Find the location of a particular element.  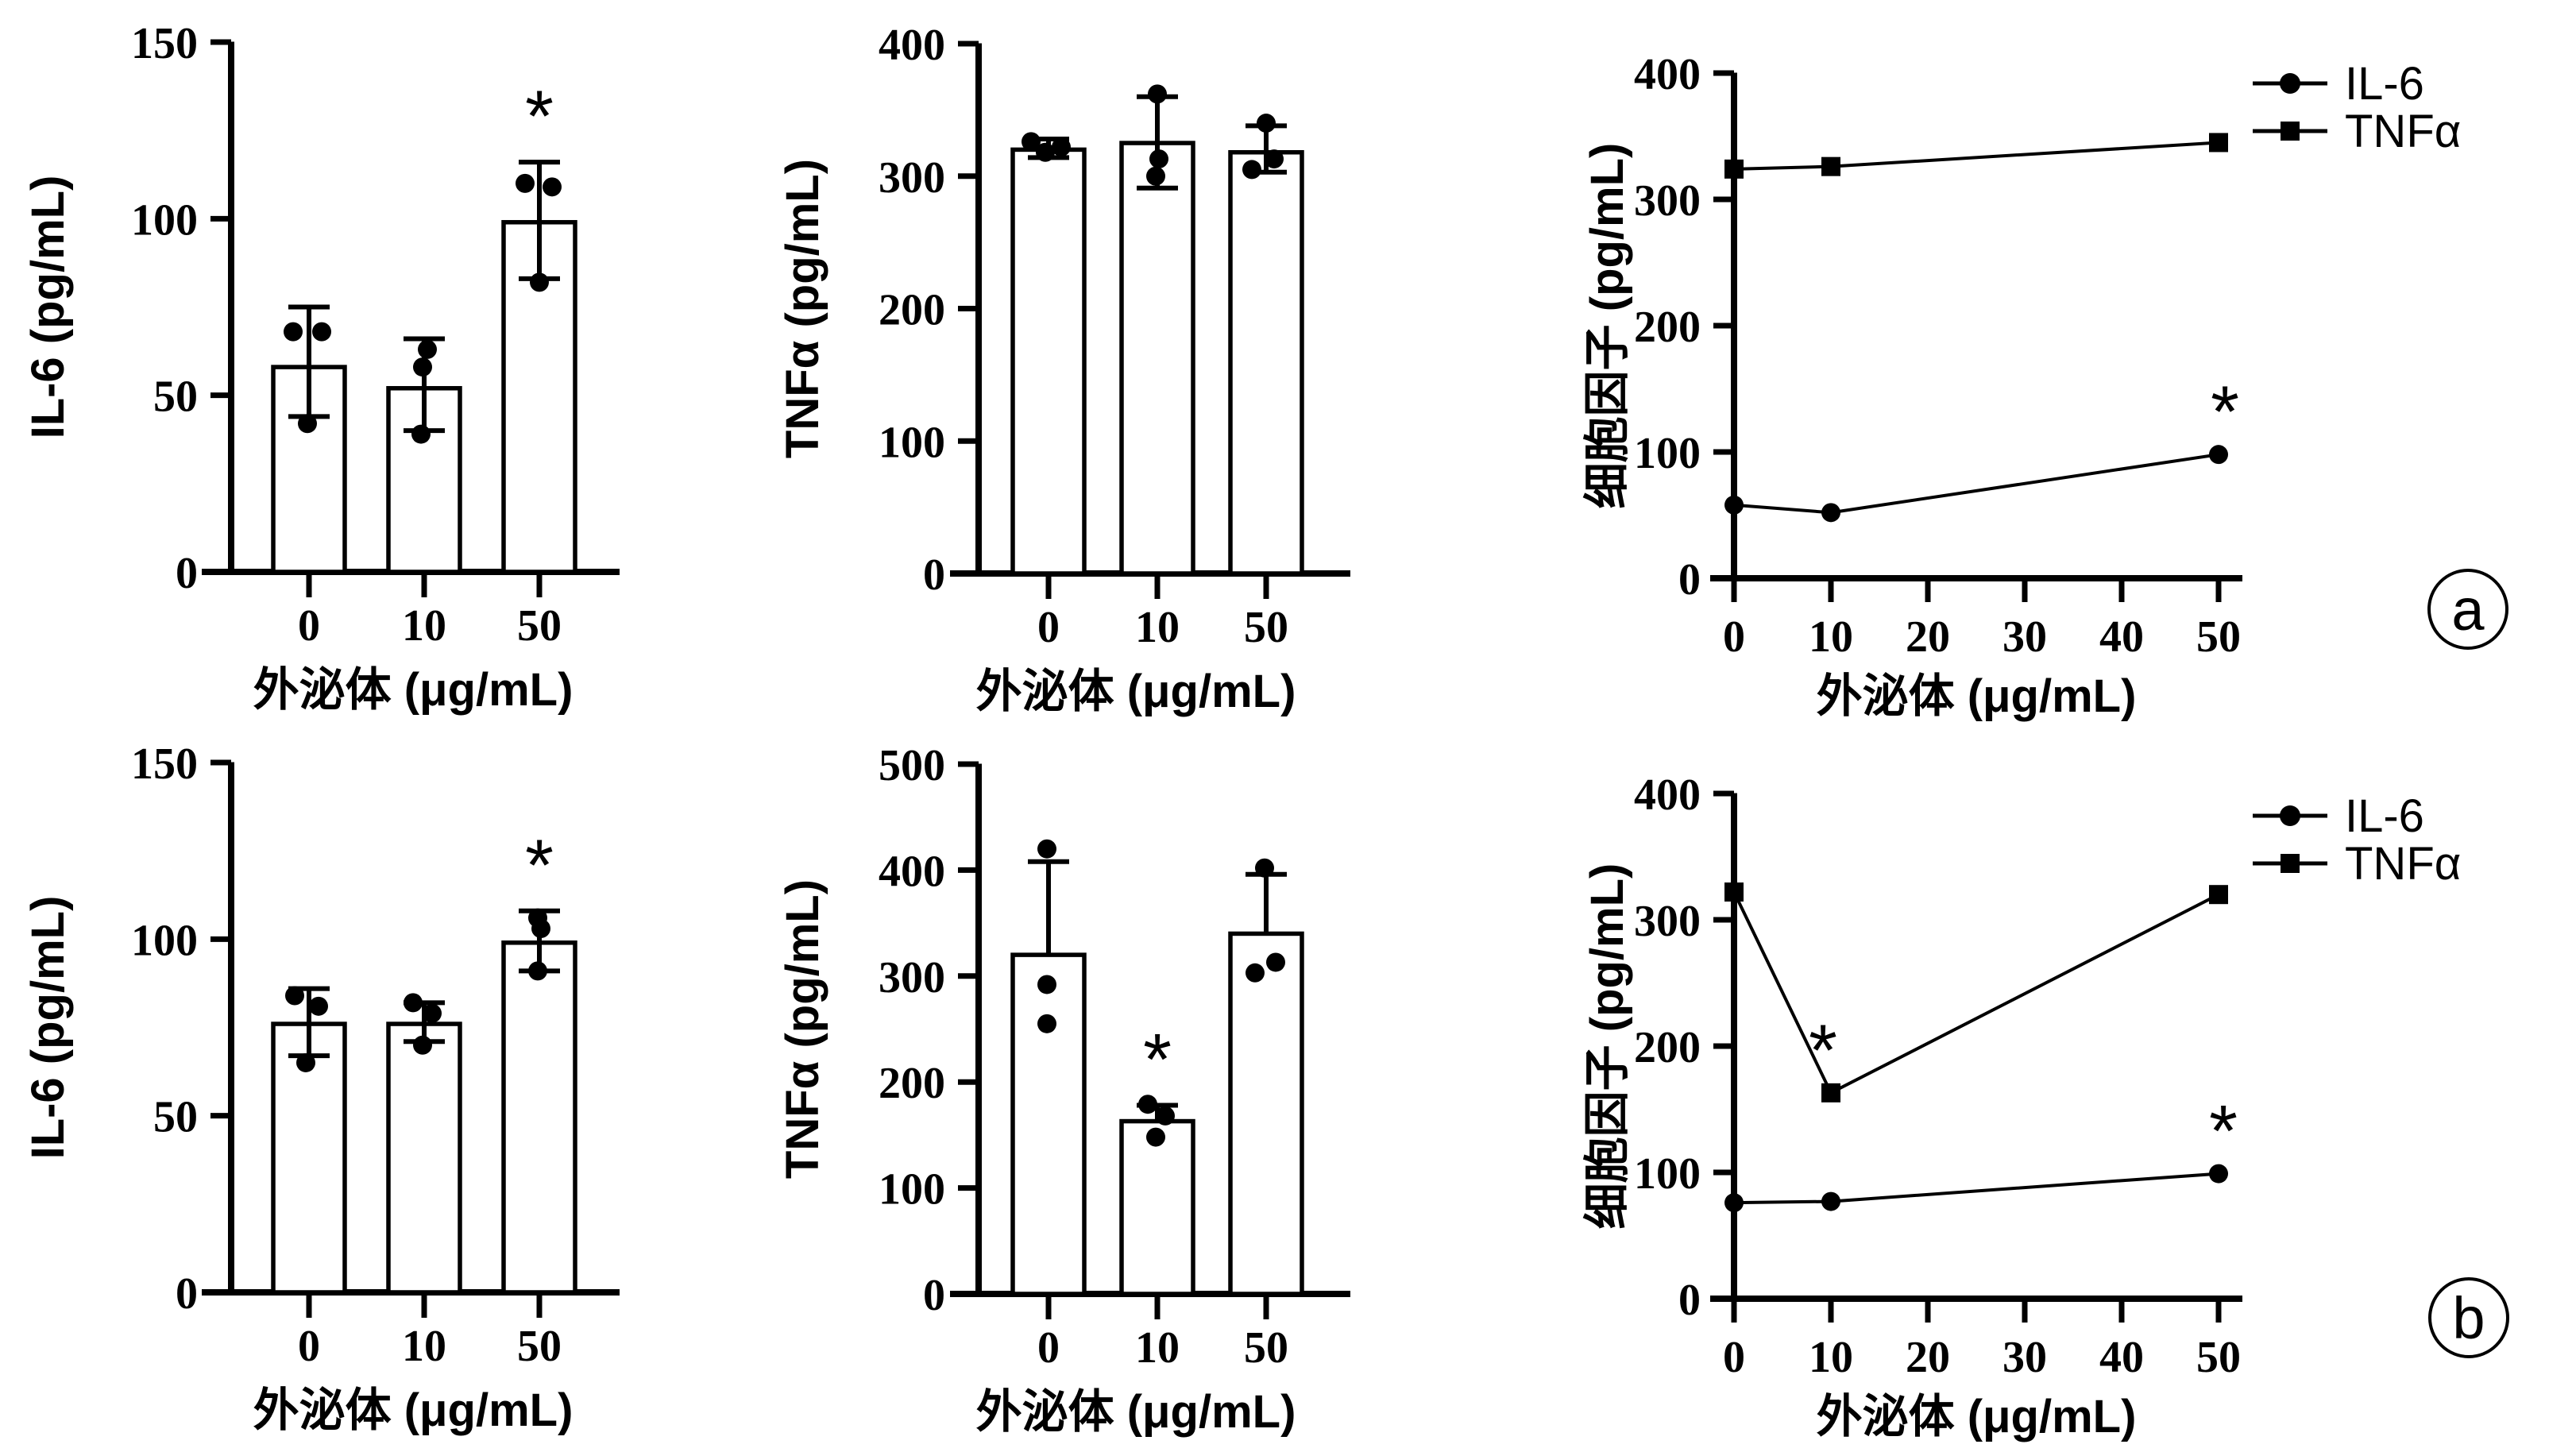

y-tick-label-b2-300: 300 is located at coordinates (912, 977).